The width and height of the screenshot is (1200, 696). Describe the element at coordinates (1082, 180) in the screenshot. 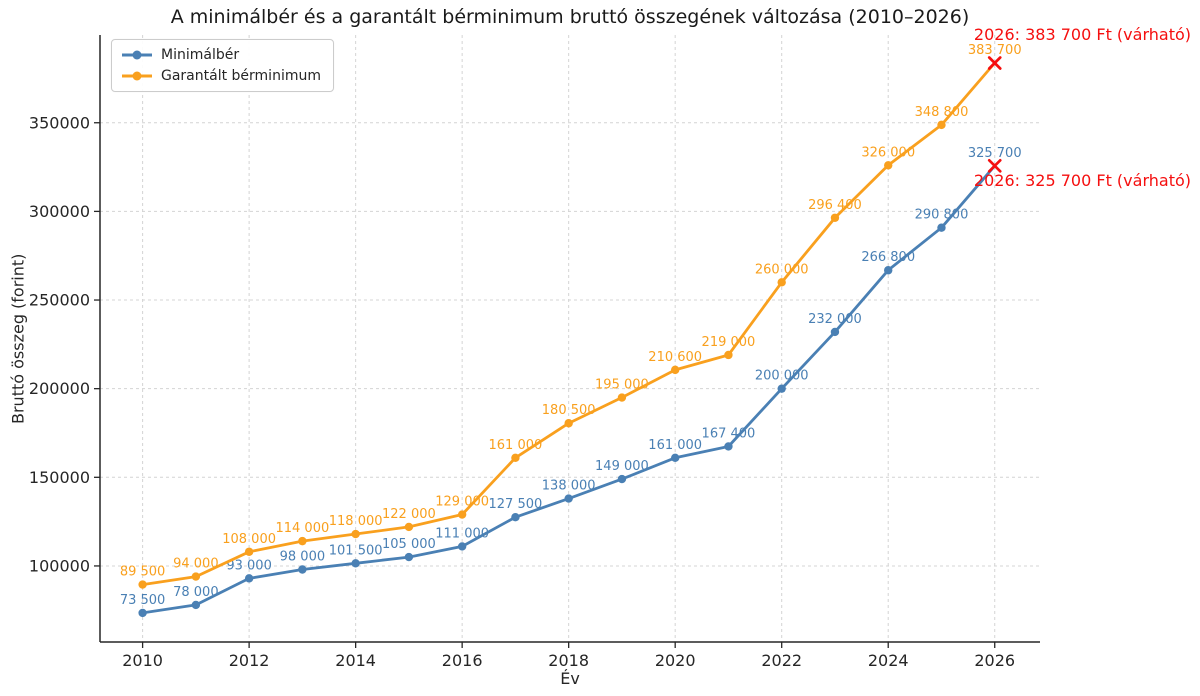

I see `forecast-annotation: 2026: 325 700 Ft (várható)` at that location.